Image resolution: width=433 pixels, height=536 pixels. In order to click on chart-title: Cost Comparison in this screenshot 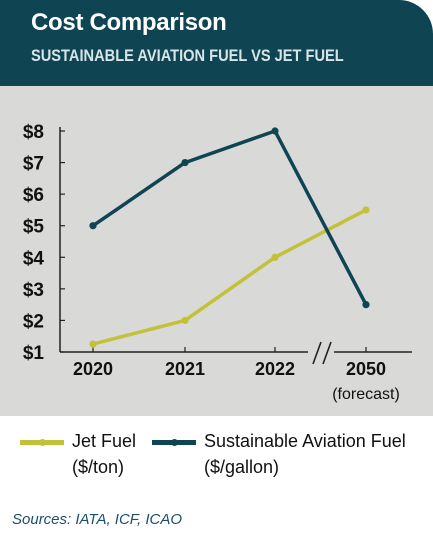, I will do `click(129, 22)`.